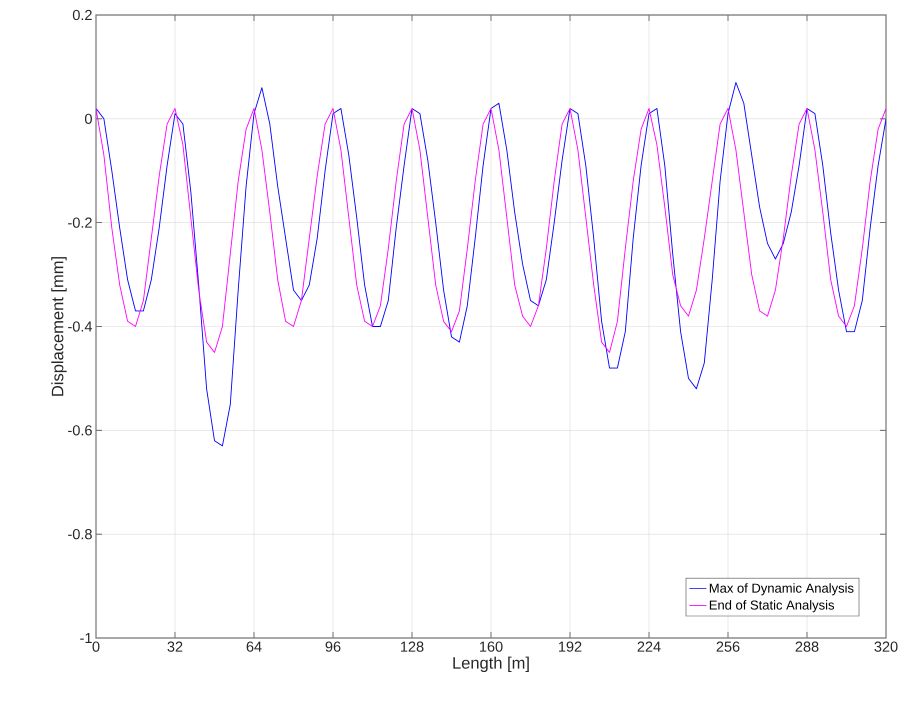 This screenshot has height=721, width=912. I want to click on y-axis-title: Displacement [mm], so click(59, 326).